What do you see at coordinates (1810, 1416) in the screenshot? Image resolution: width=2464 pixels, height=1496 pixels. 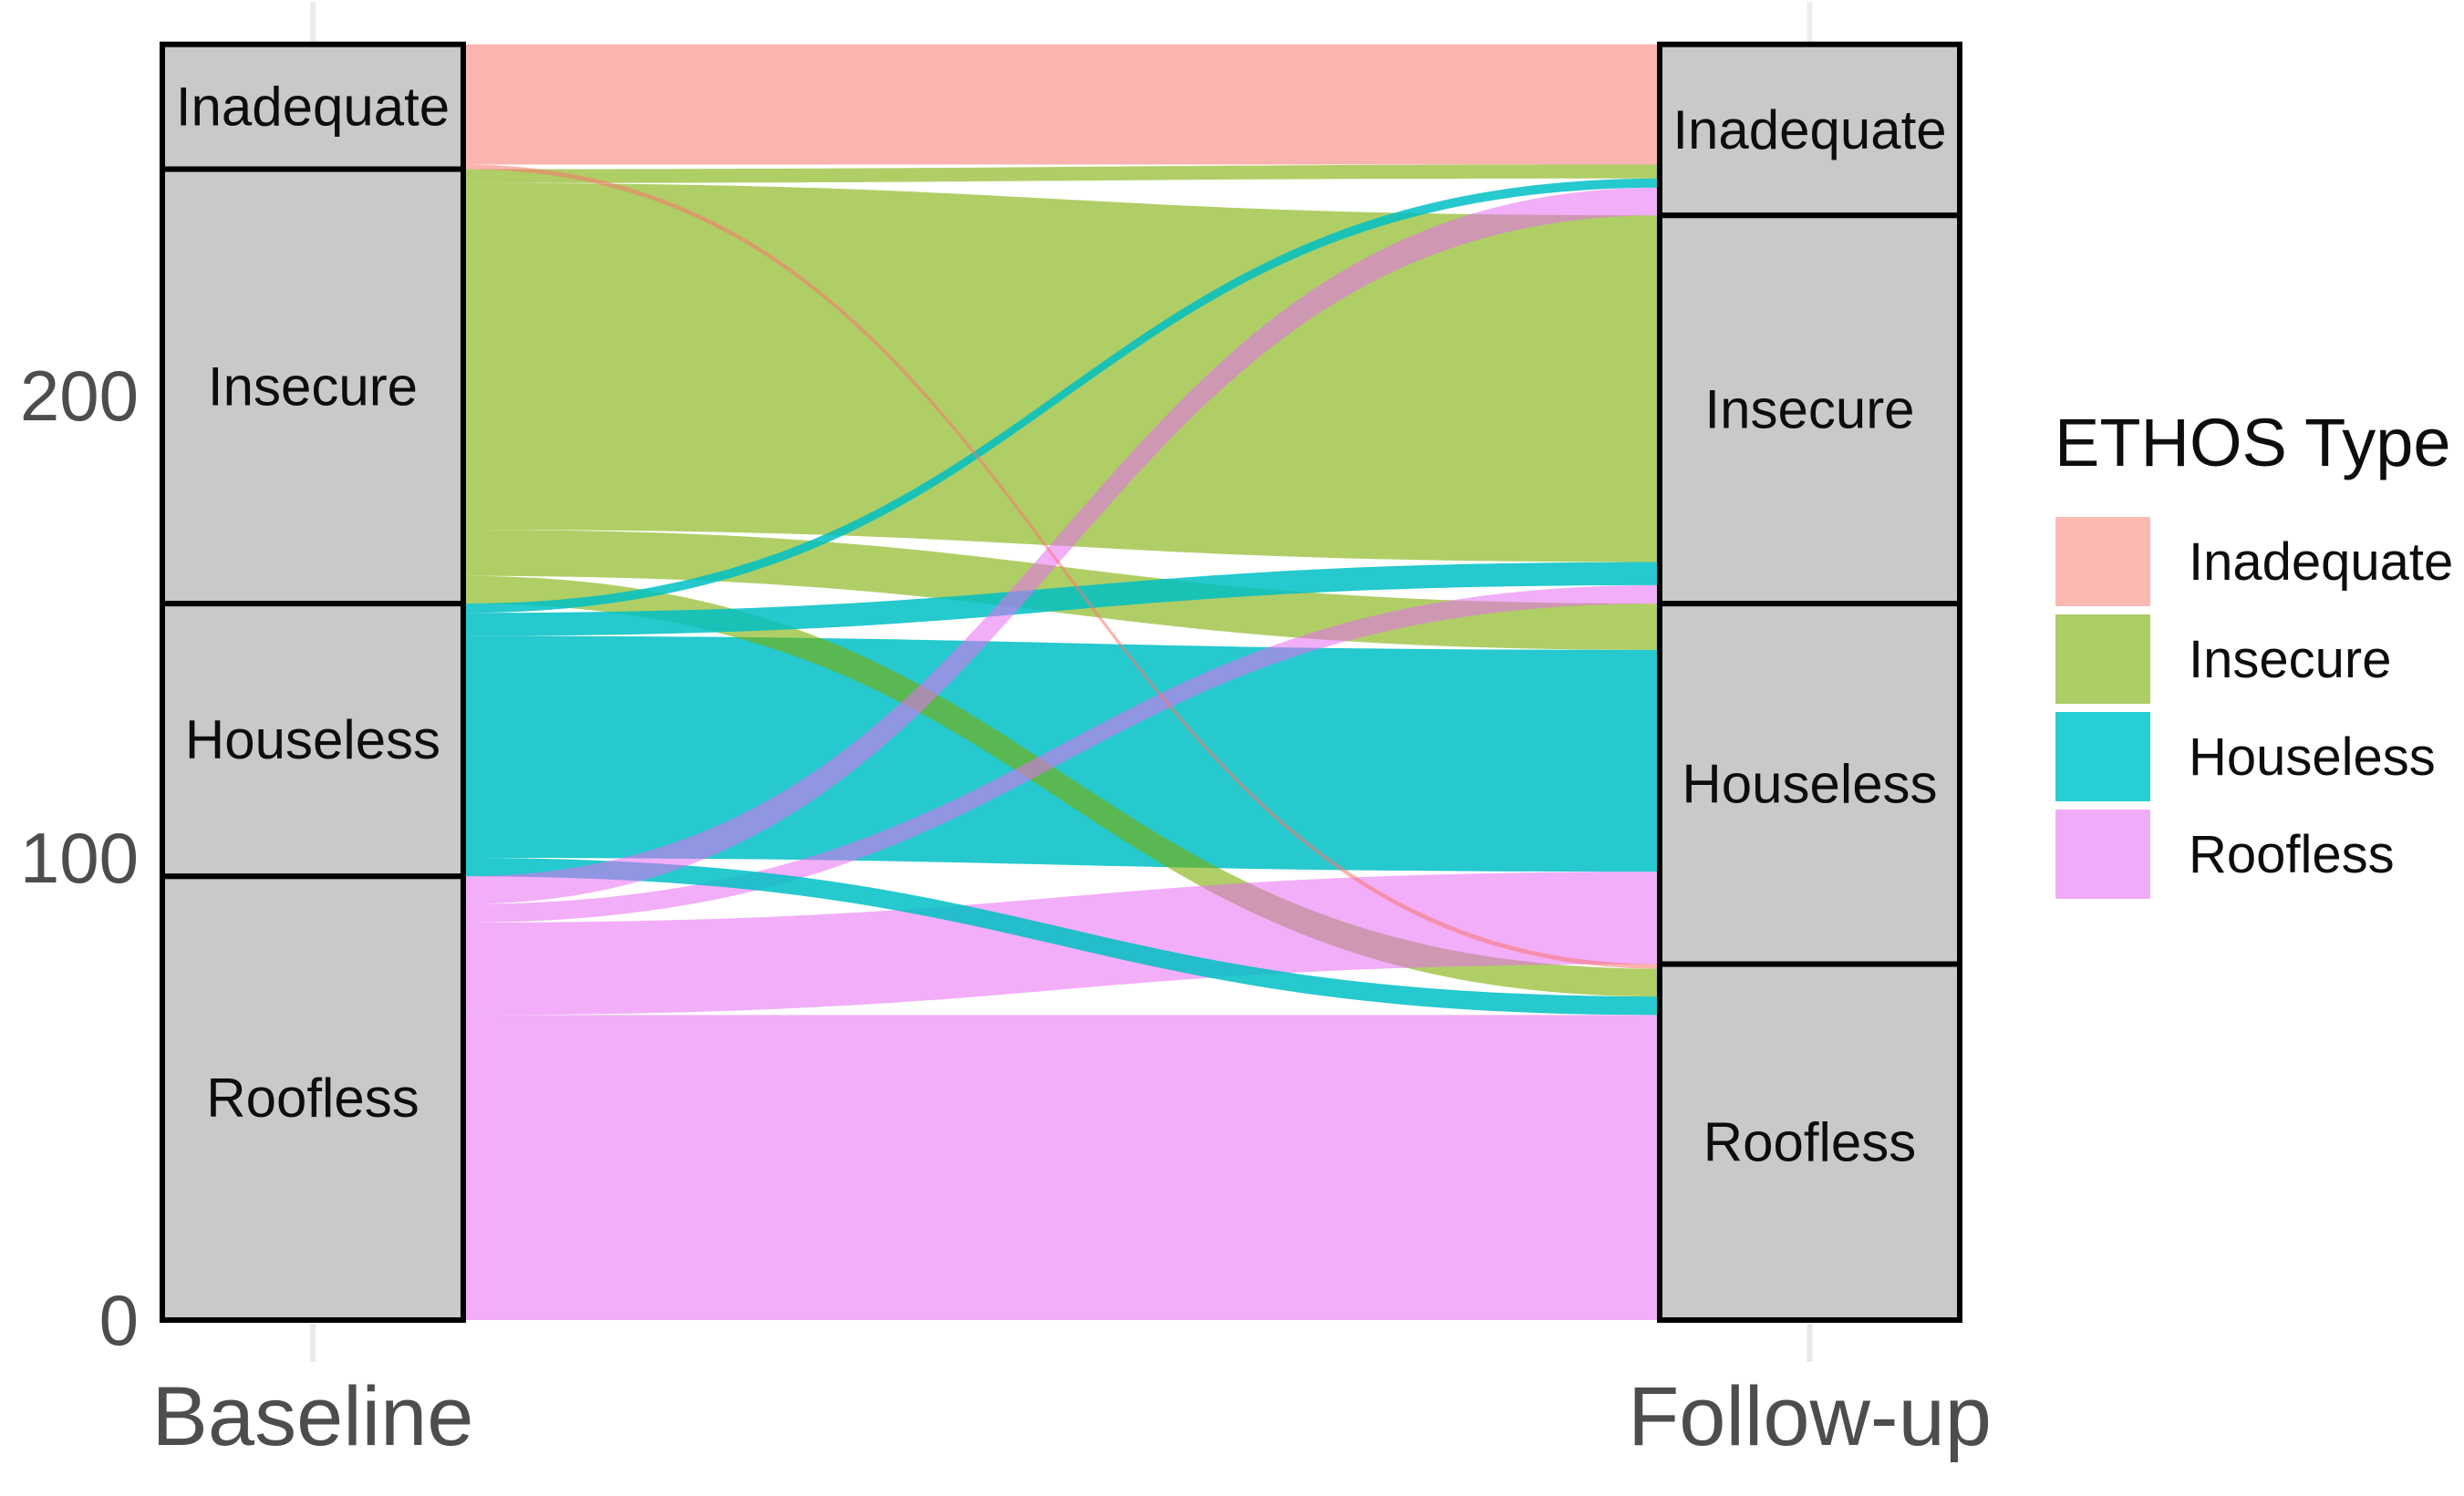 I see `x-axis-label-follow-up: Follow-up` at bounding box center [1810, 1416].